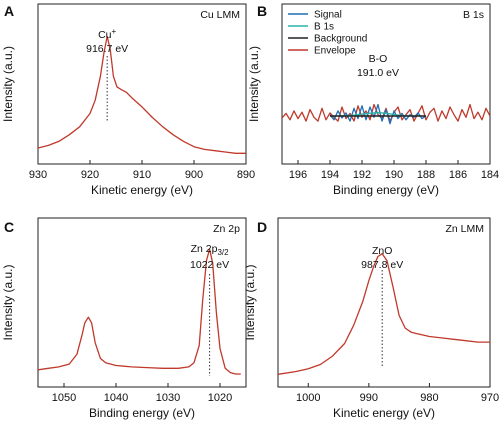  Describe the element at coordinates (9, 11) in the screenshot. I see `panel-letter: A` at that location.